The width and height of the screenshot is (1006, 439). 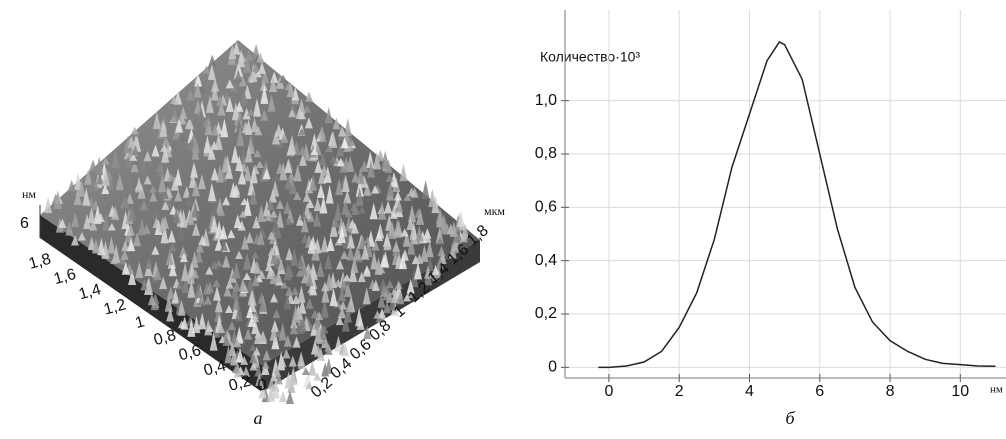 I want to click on y-axis-label: Количество·10³, so click(x=590, y=57).